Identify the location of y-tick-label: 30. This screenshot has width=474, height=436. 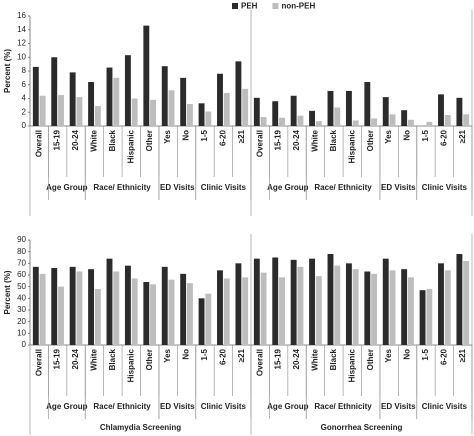
(21, 309).